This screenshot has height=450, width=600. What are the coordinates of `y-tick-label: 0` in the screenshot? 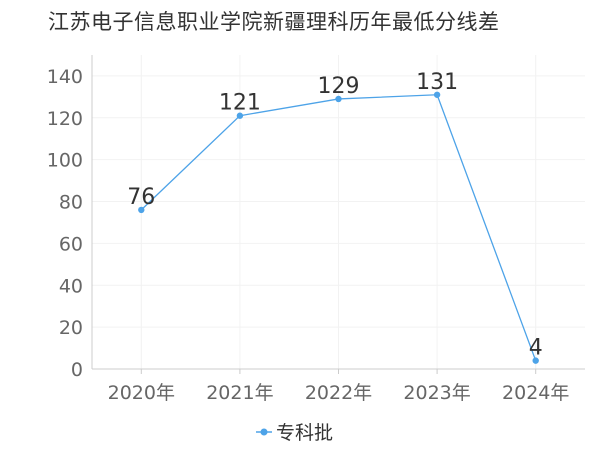 It's located at (77, 370).